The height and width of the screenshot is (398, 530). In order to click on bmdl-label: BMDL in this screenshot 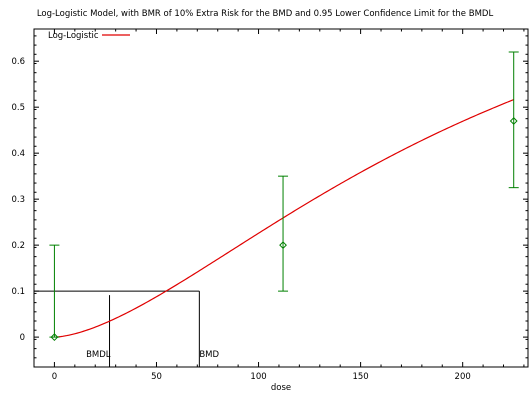, I will do `click(98, 355)`.